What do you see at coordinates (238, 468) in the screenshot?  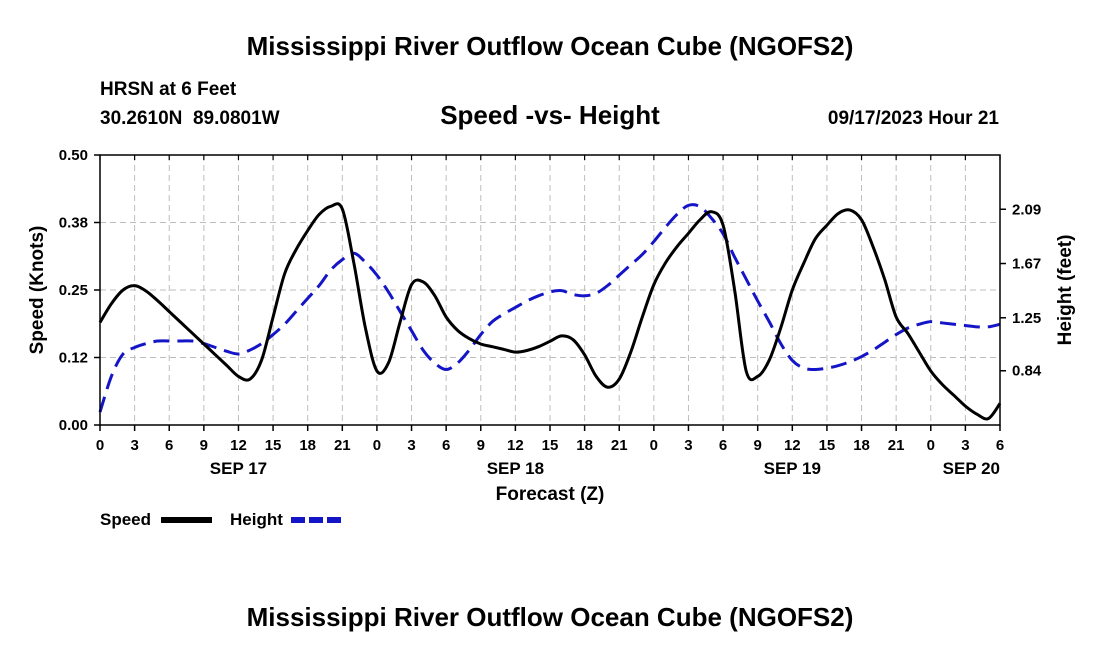 I see `day-label: SEP 17` at bounding box center [238, 468].